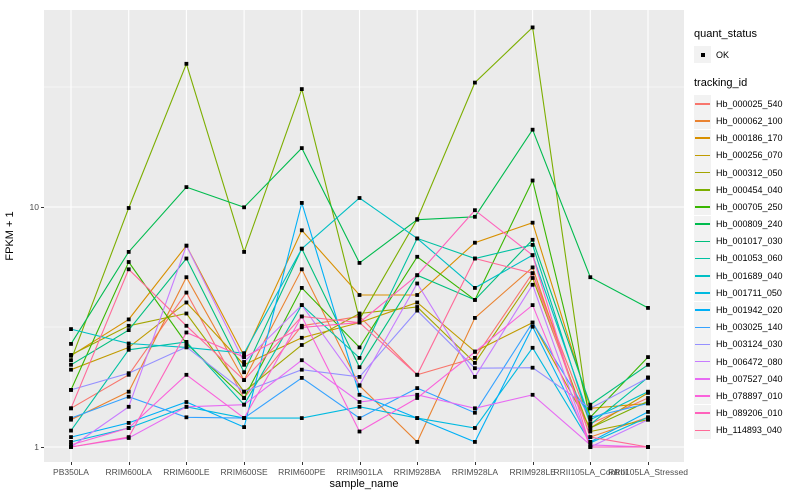  What do you see at coordinates (746, 190) in the screenshot?
I see `legend-item-Hb_000454_040: Hb_000454_040` at bounding box center [746, 190].